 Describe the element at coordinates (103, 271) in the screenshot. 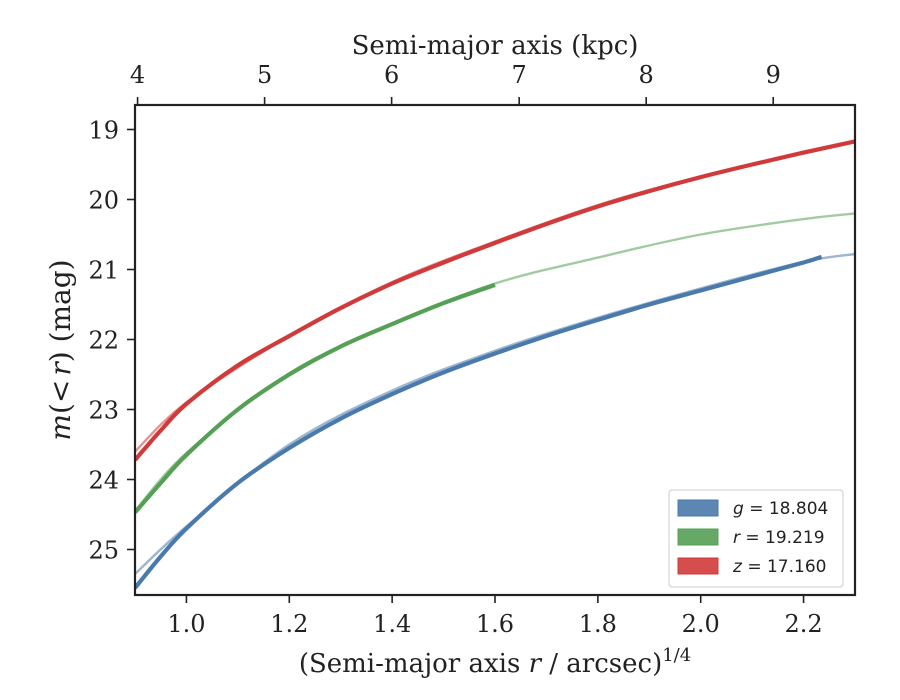

I see `y-tick-label: 21` at that location.